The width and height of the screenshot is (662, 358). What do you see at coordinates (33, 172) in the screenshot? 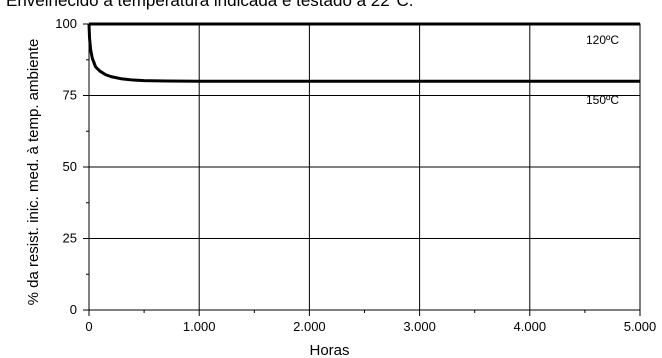
I see `y-axis-title: % da resist. inic. med. à temp. ambiente` at bounding box center [33, 172].